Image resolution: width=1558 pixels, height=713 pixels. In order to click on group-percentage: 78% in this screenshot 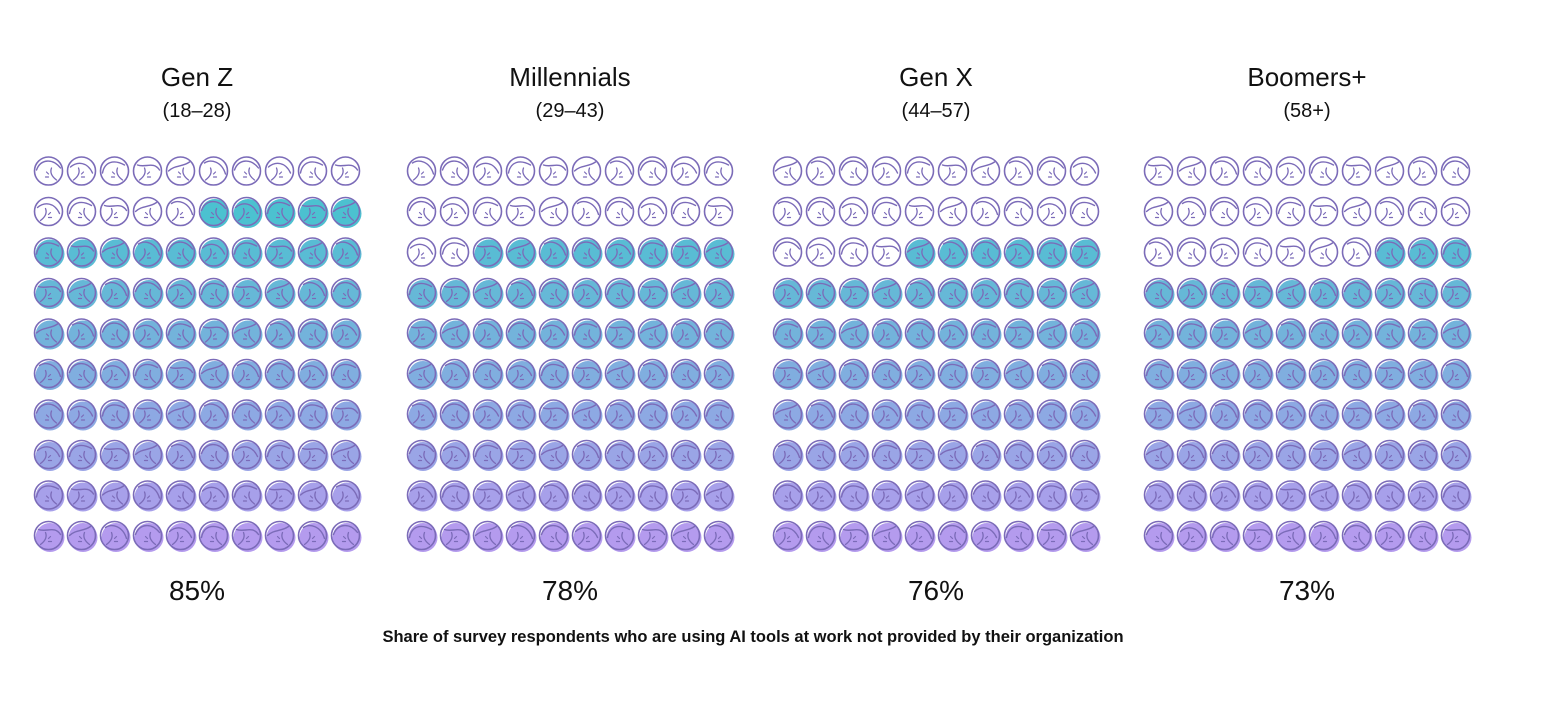, I will do `click(570, 590)`.